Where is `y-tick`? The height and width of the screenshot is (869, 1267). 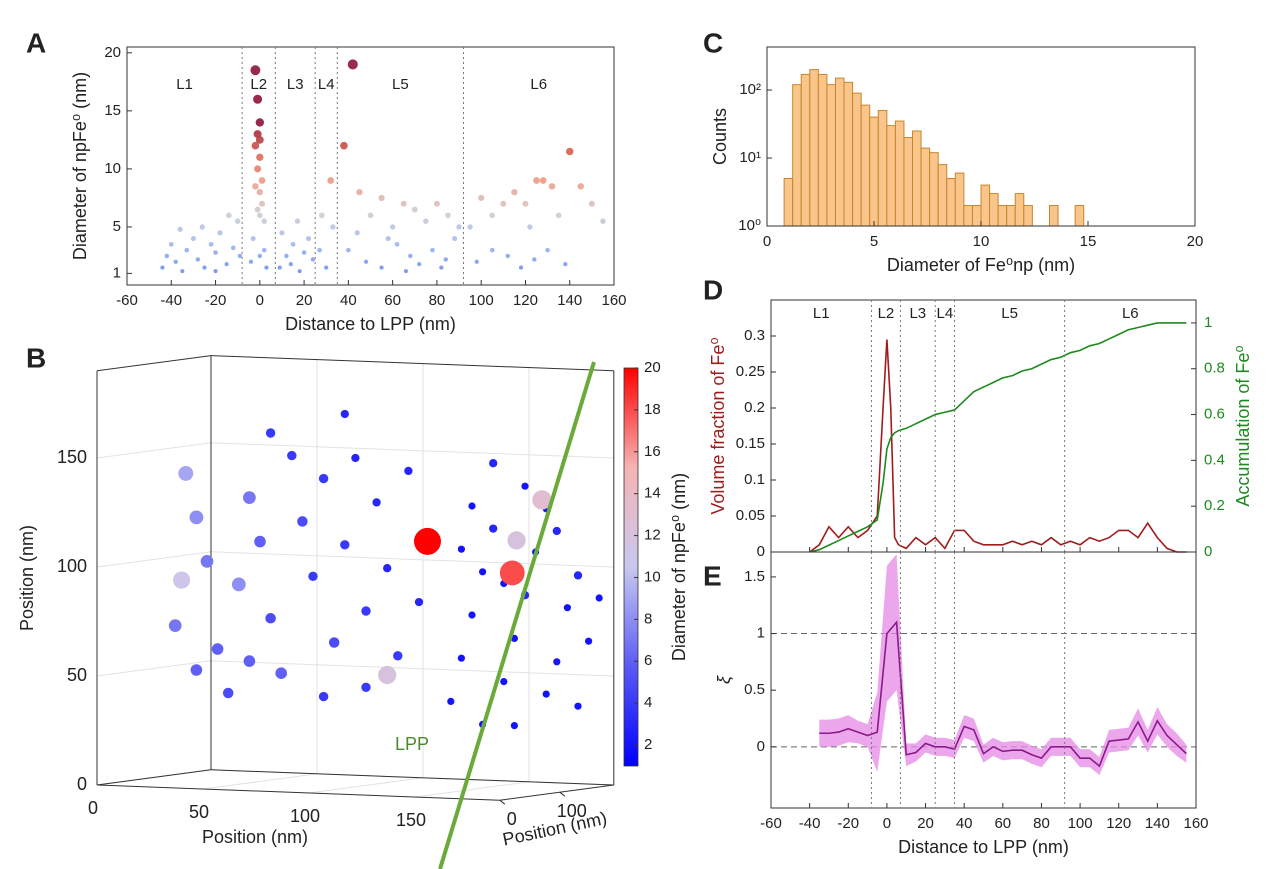
y-tick is located at coordinates (502, 802).